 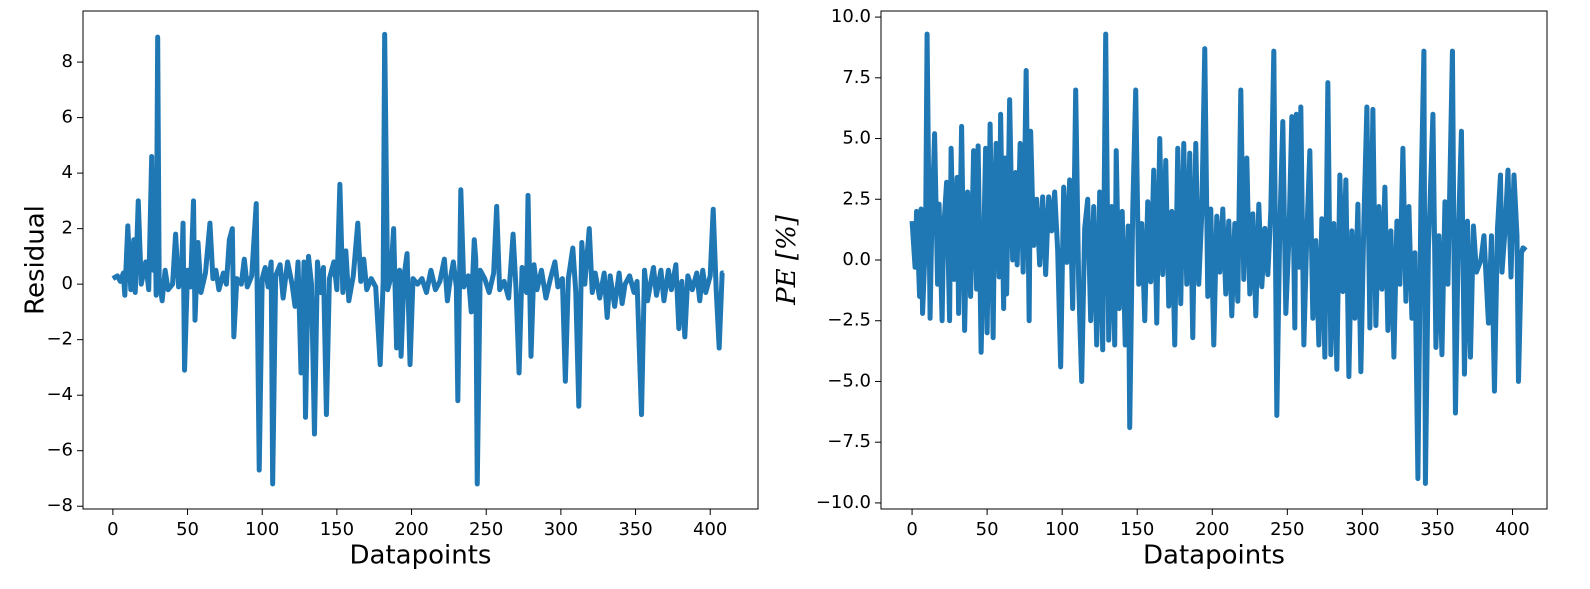 What do you see at coordinates (67, 61) in the screenshot?
I see `y-tick-label: 8` at bounding box center [67, 61].